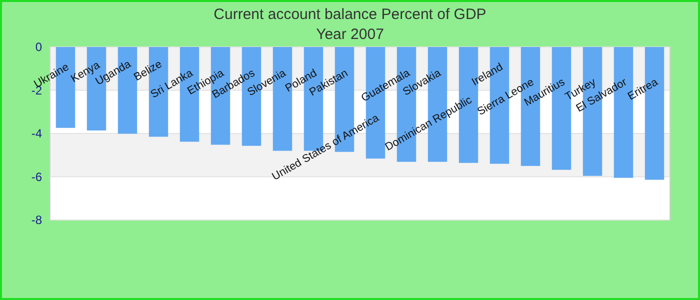  I want to click on x-tick-label: Belize, so click(148, 71).